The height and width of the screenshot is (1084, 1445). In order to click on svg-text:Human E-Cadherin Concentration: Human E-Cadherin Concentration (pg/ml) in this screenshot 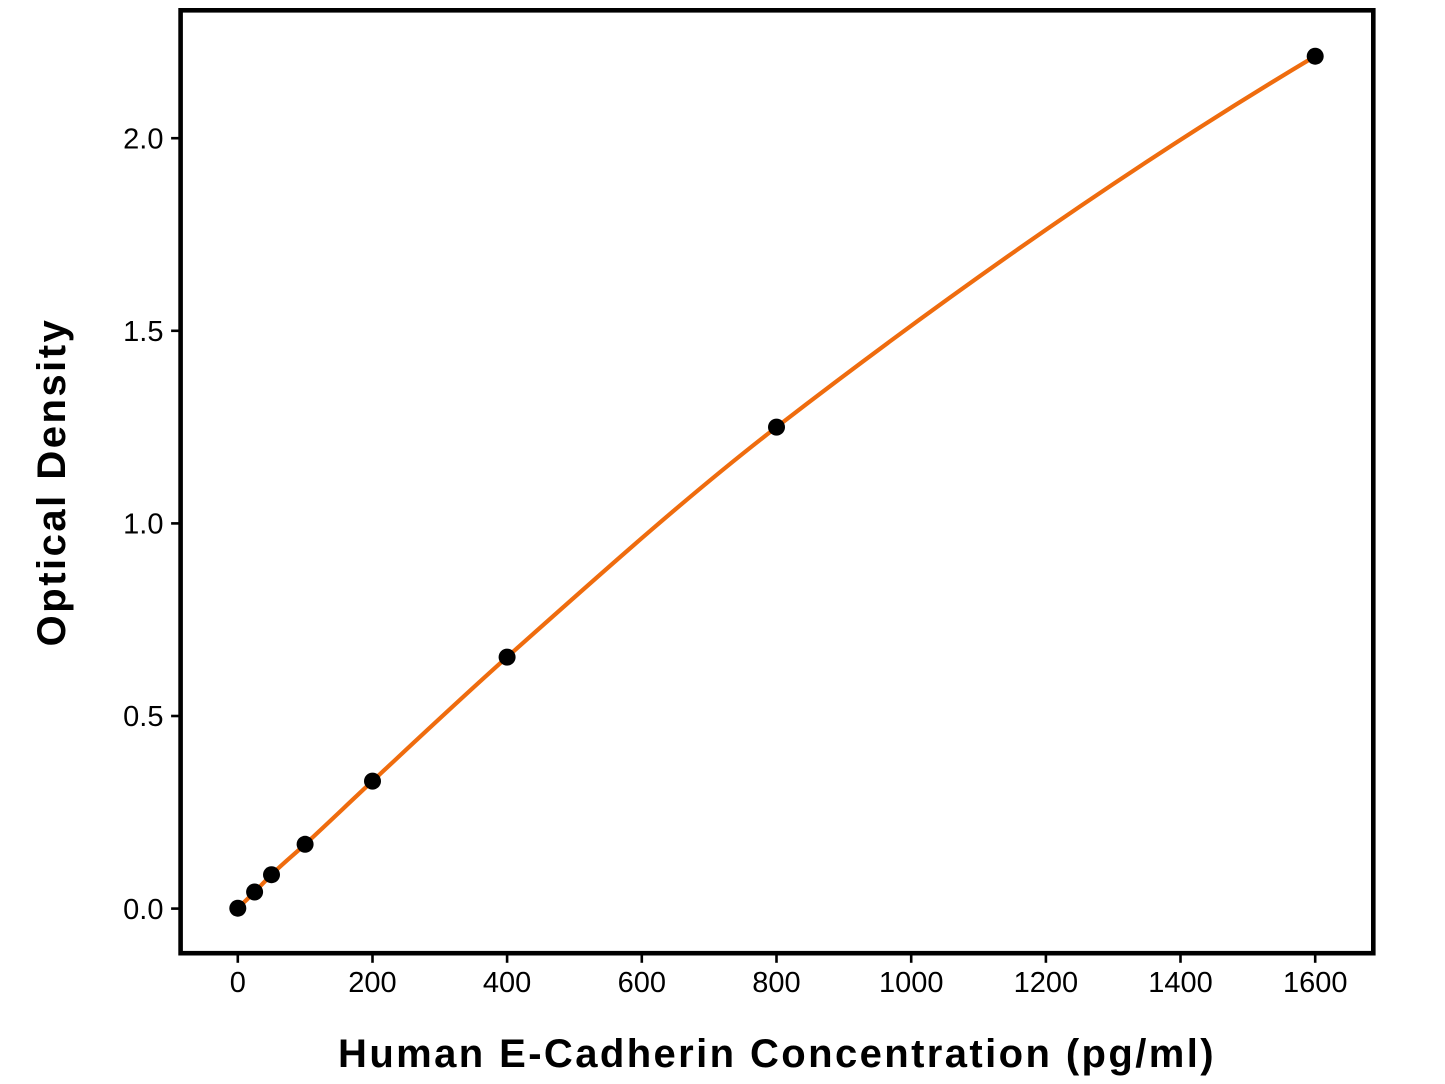, I will do `click(777, 1054)`.